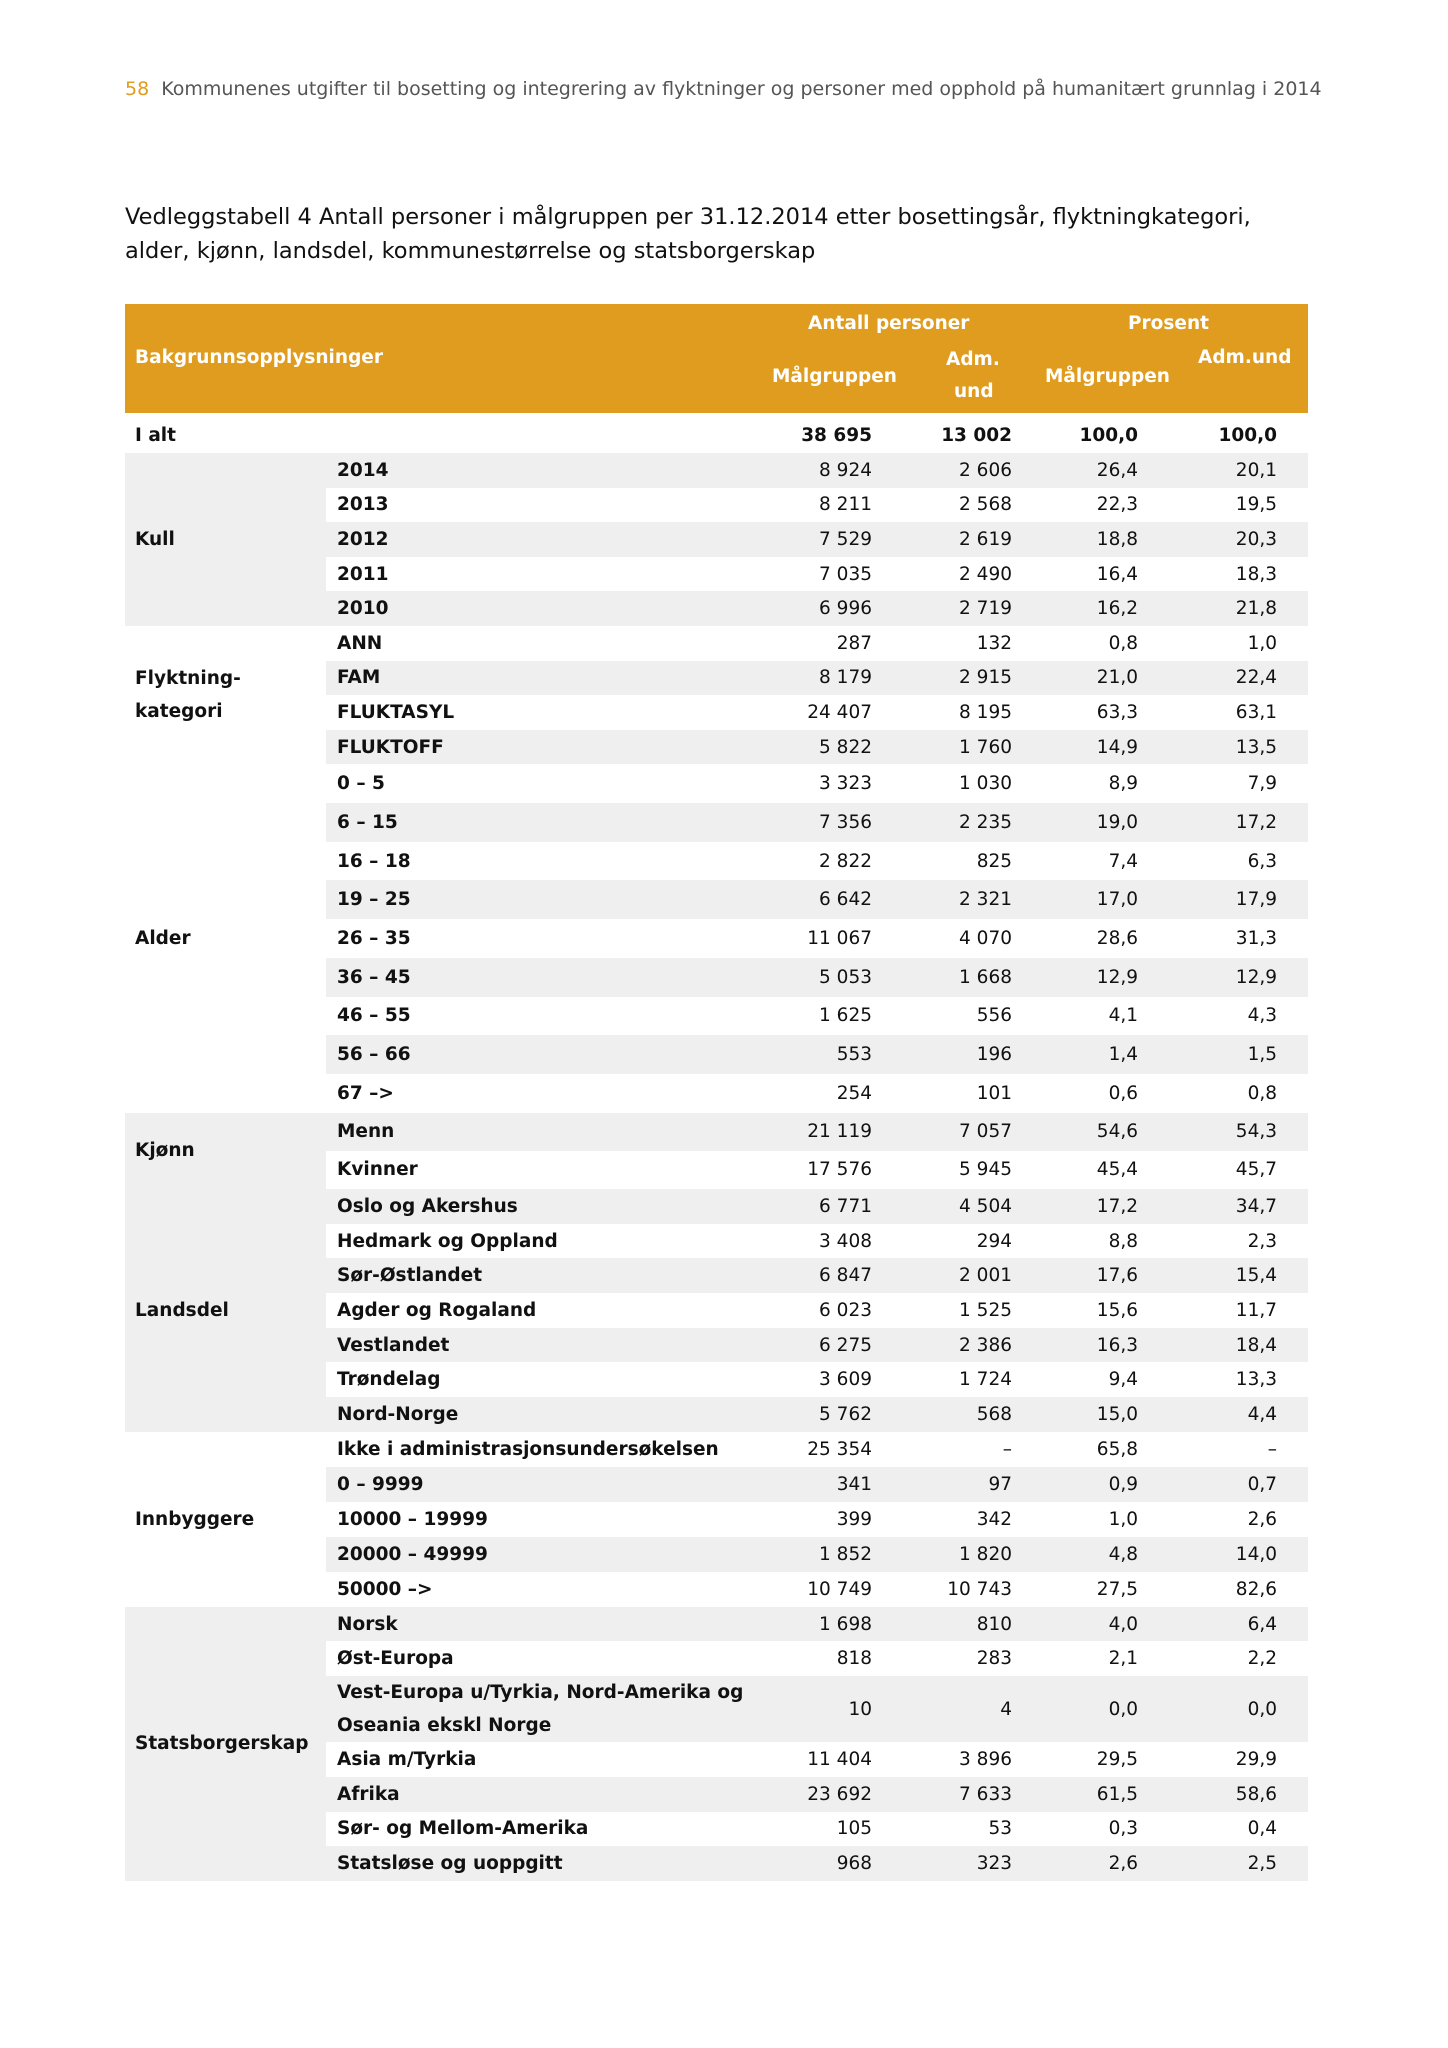 Image resolution: width=1448 pixels, height=2048 pixels. I want to click on cell-pct-malgruppen: 2,1, so click(1123, 1659).